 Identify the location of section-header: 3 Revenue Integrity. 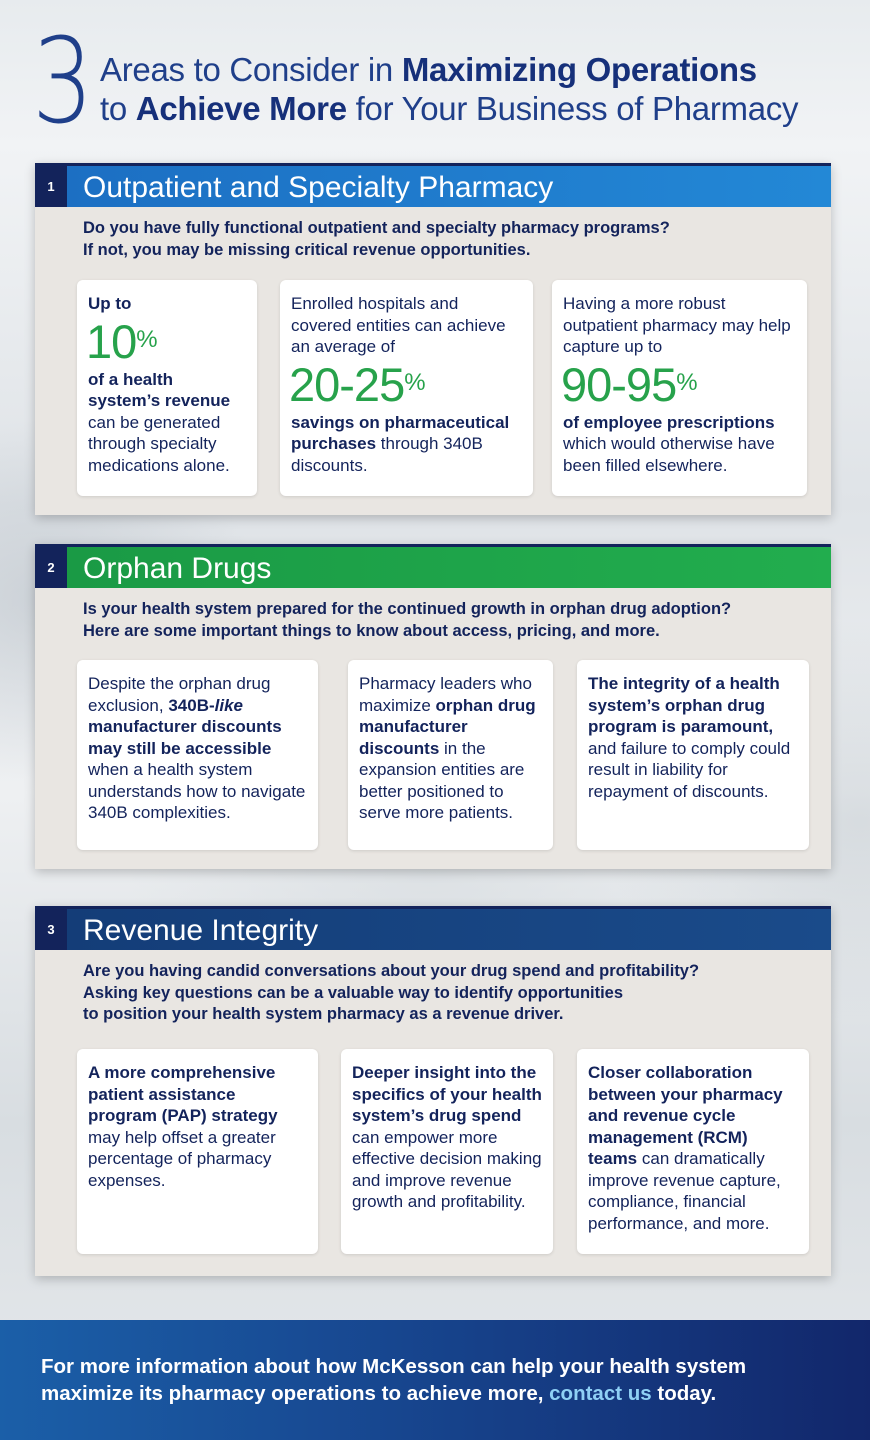
(433, 928).